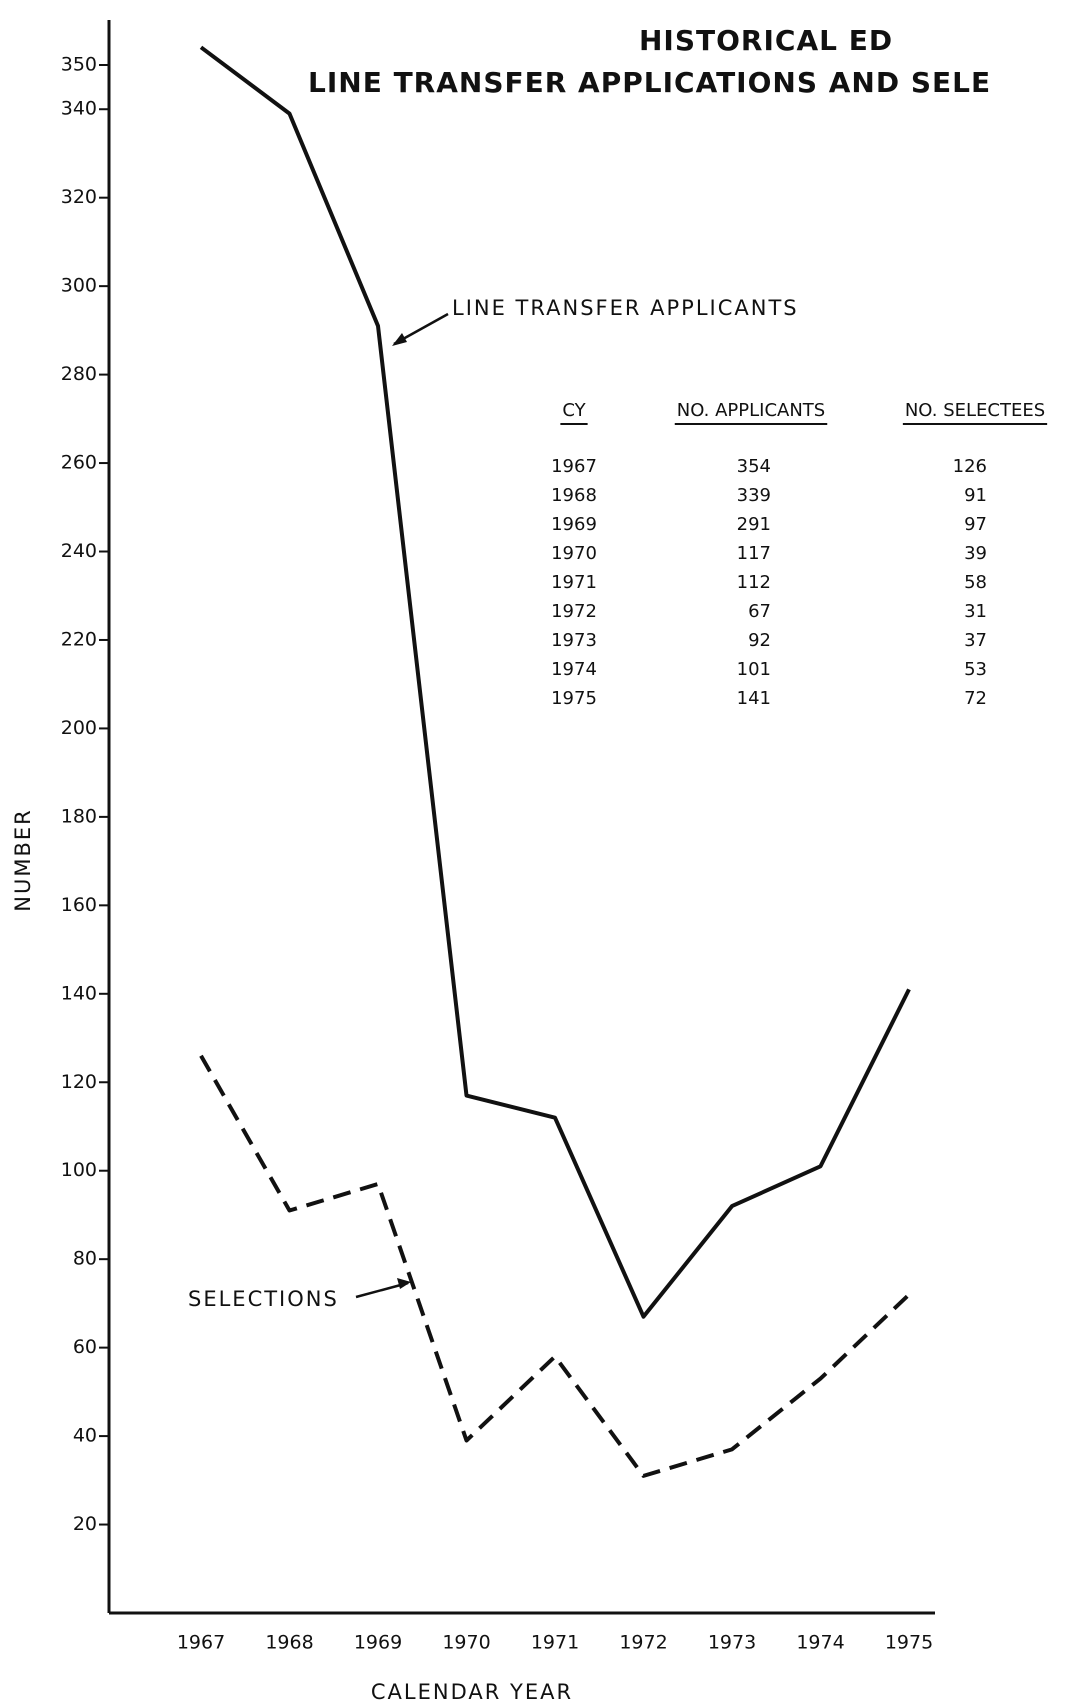 The width and height of the screenshot is (1073, 1708). I want to click on table-cell: 1970, so click(574, 553).